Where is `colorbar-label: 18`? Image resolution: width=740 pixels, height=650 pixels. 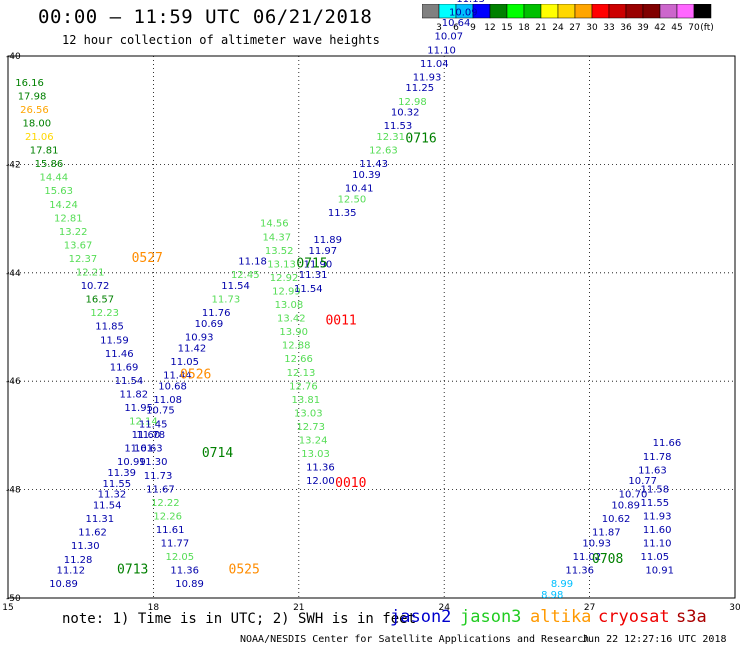 colorbar-label: 18 is located at coordinates (524, 28).